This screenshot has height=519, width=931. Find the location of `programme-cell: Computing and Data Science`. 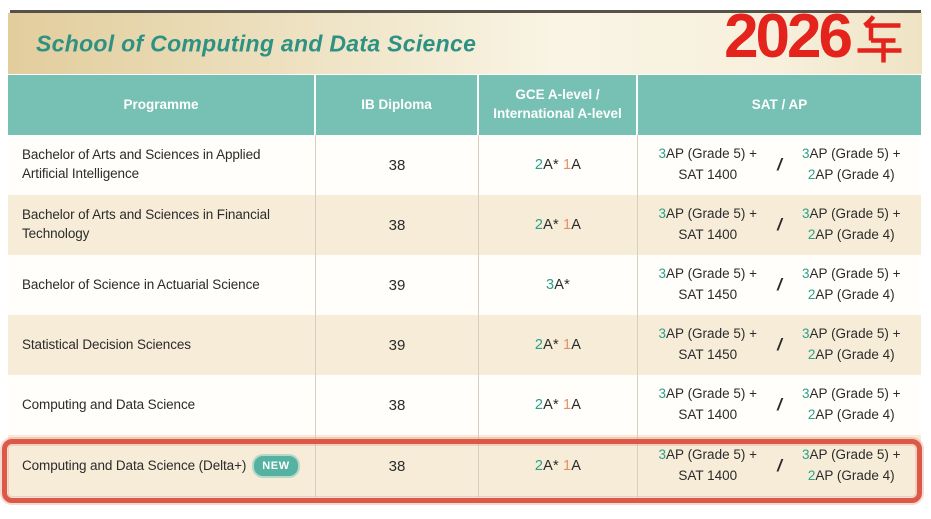

programme-cell: Computing and Data Science is located at coordinates (162, 405).